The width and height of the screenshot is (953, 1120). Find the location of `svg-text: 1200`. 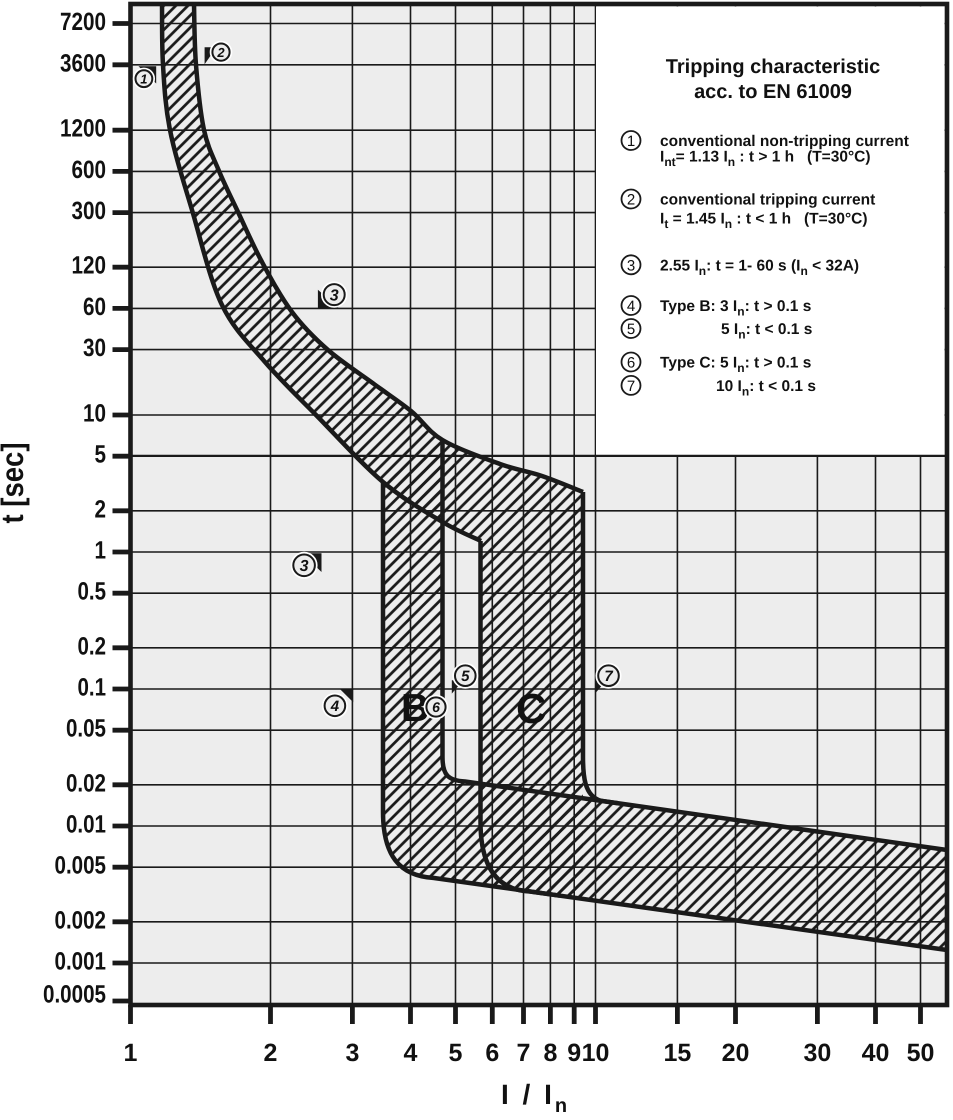

svg-text: 1200 is located at coordinates (83, 129).